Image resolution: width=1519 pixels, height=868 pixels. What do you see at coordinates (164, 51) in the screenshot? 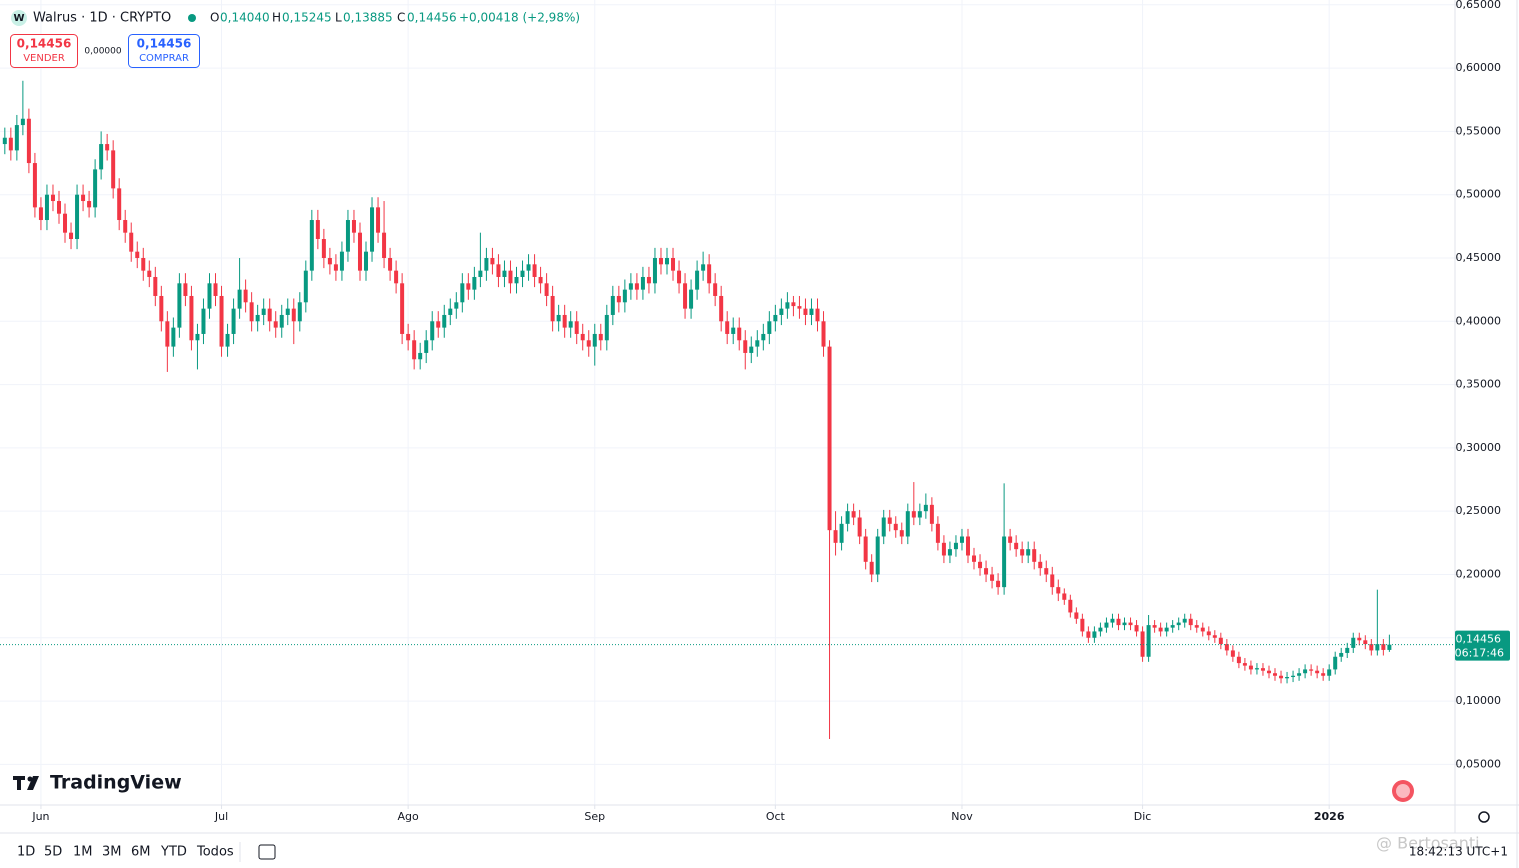
I see `buy-button: 0,14456 COMPRAR` at bounding box center [164, 51].